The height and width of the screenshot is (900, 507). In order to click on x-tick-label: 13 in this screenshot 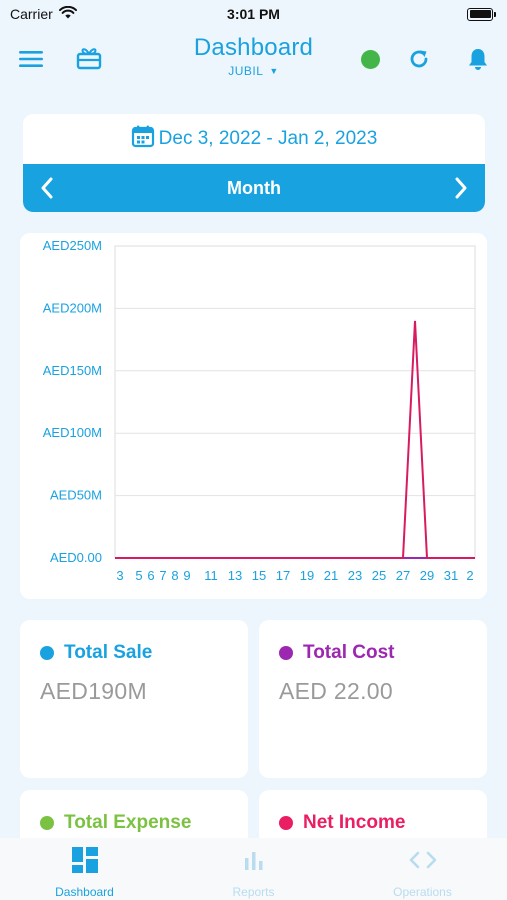, I will do `click(235, 575)`.